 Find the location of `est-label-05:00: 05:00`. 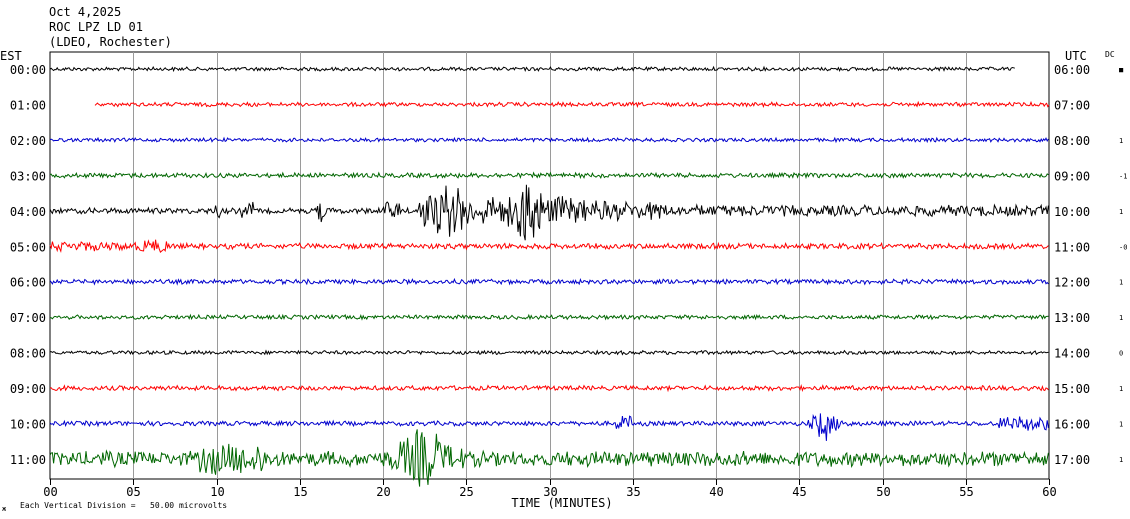

est-label-05:00: 05:00 is located at coordinates (28, 247).